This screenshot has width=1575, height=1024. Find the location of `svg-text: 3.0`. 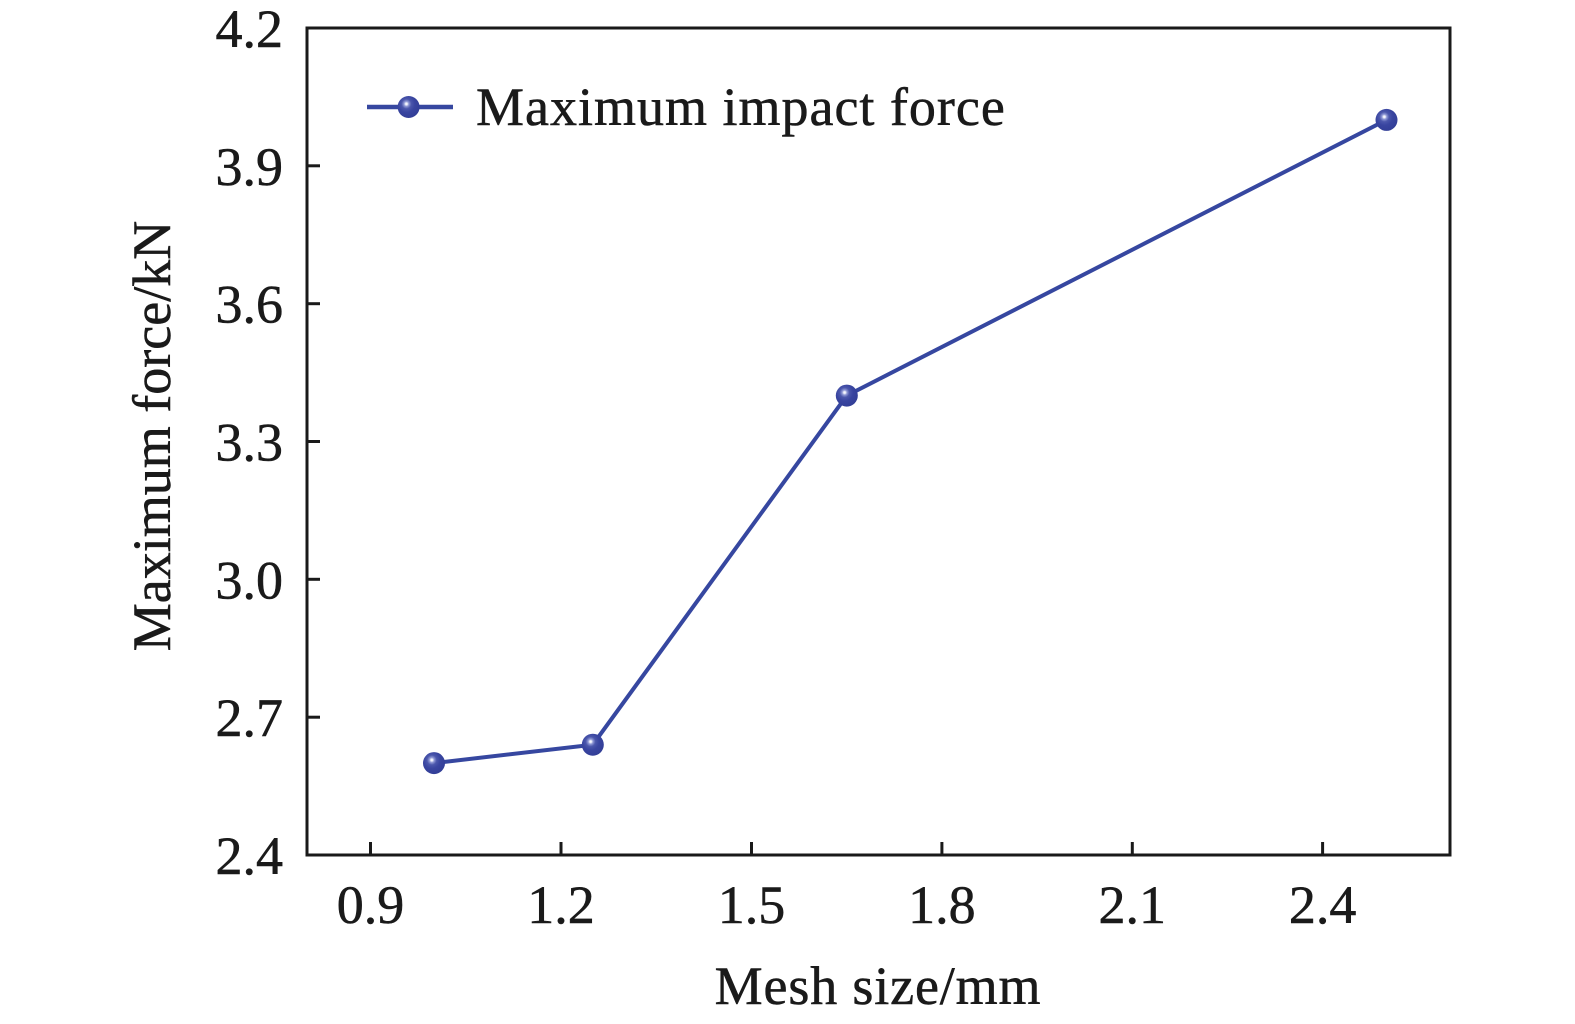

svg-text: 3.0 is located at coordinates (250, 580).